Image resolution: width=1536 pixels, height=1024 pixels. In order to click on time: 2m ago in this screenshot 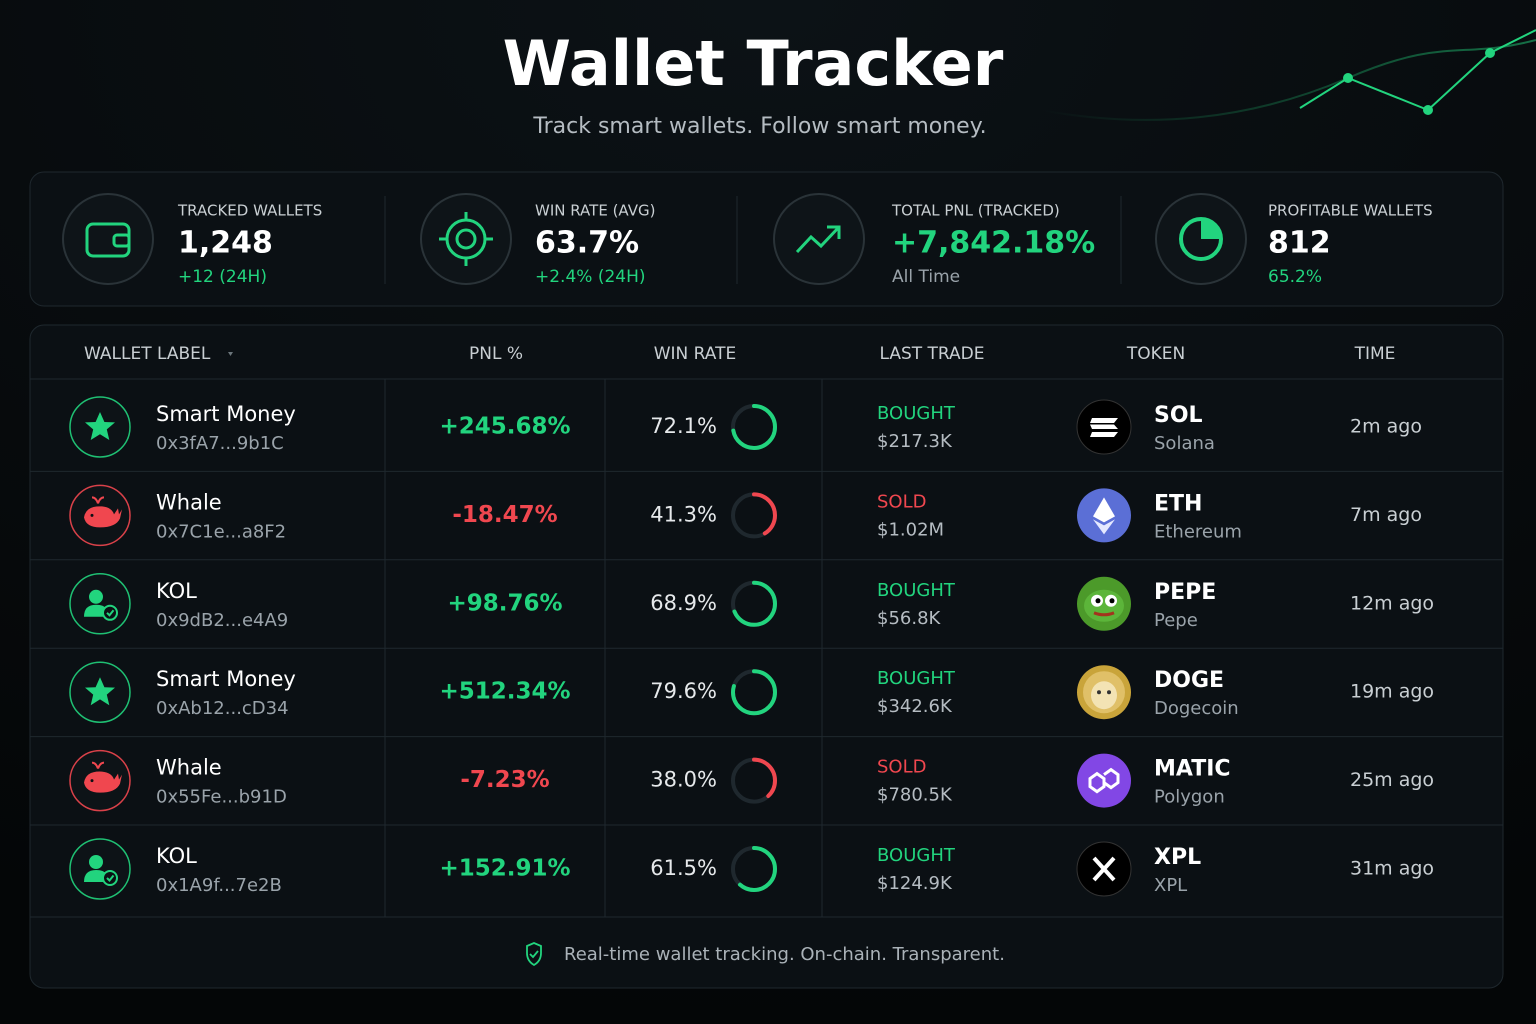, I will do `click(1386, 427)`.